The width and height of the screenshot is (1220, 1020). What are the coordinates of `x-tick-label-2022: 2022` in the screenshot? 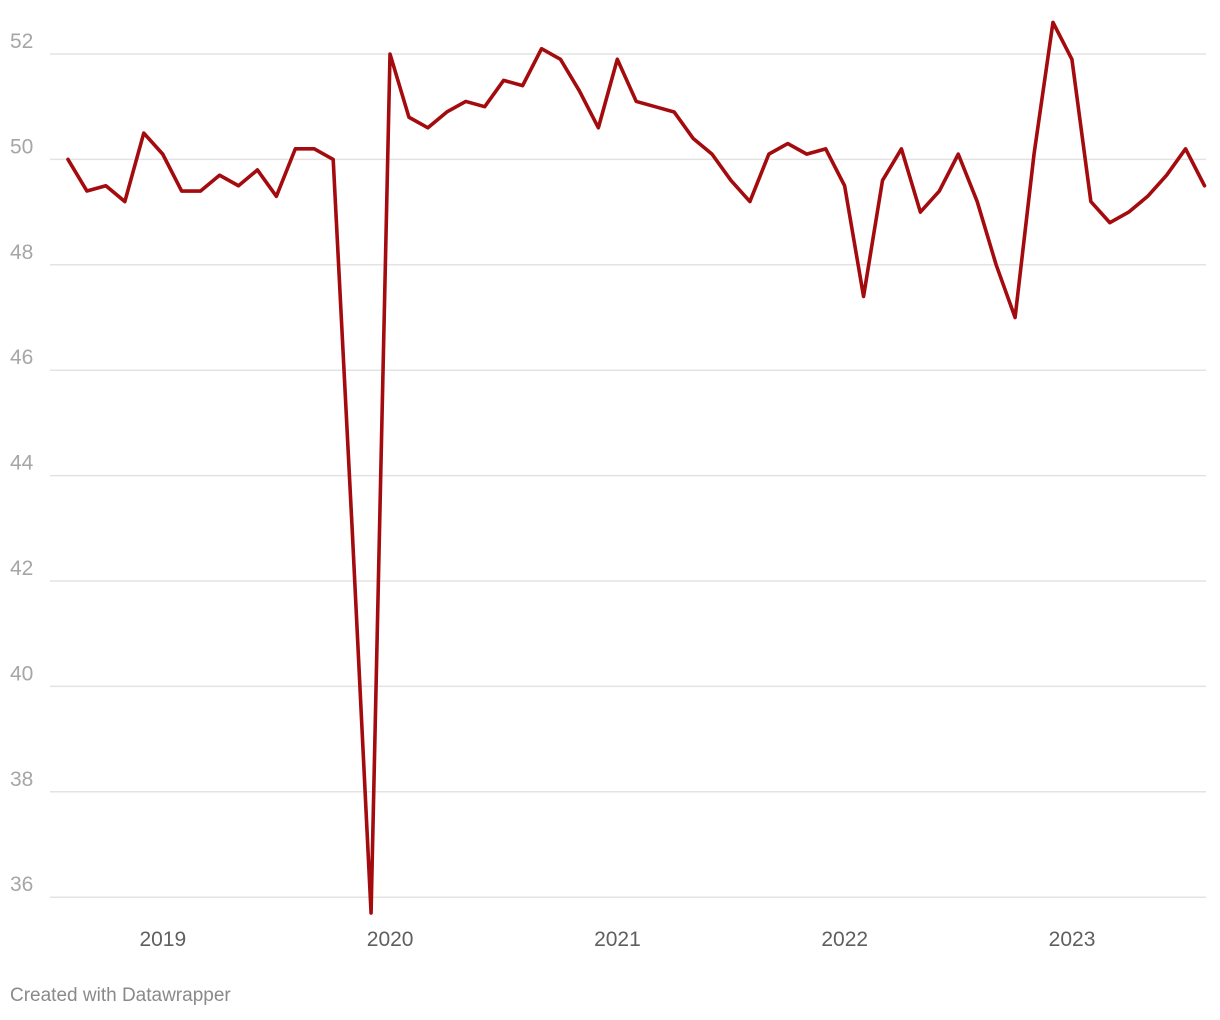 It's located at (844, 939).